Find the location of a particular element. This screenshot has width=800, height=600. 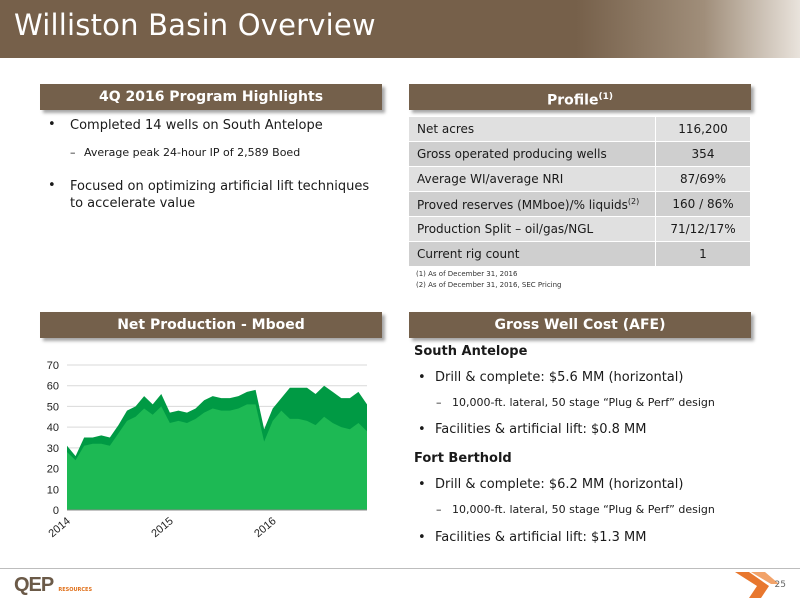

footnote: (1) As of December 31, 2016 is located at coordinates (467, 274).